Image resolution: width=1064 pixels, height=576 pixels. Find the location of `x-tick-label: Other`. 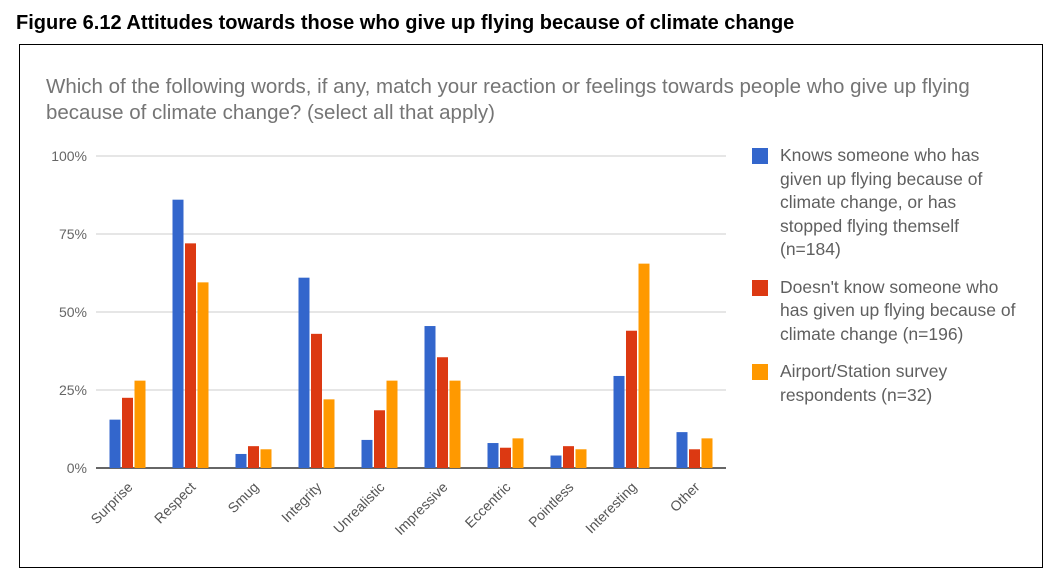

x-tick-label: Other is located at coordinates (685, 497).